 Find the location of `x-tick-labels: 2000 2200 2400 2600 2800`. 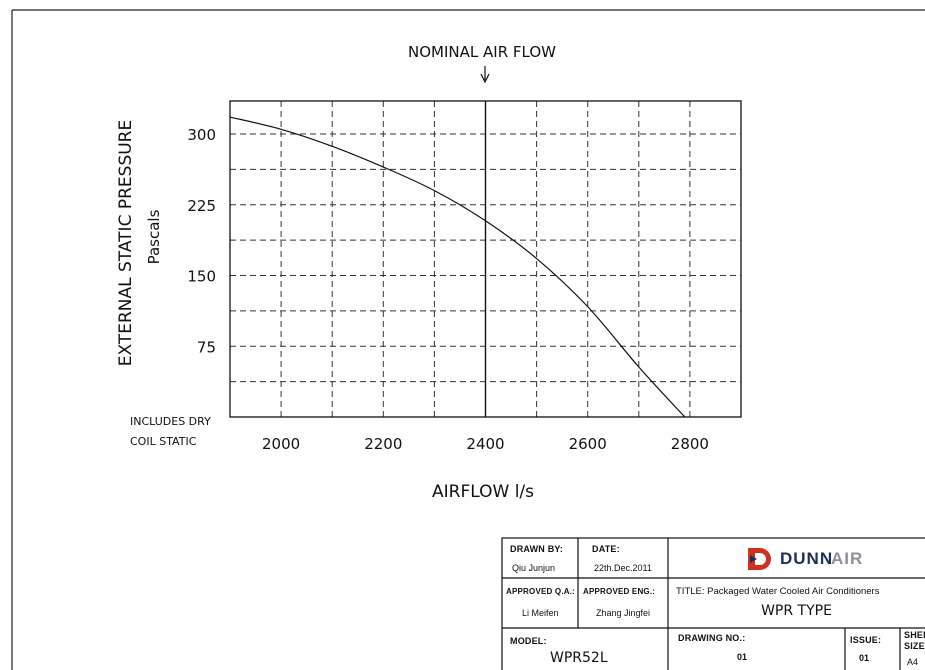

x-tick-labels: 2000 2200 2400 2600 2800 is located at coordinates (485, 444).